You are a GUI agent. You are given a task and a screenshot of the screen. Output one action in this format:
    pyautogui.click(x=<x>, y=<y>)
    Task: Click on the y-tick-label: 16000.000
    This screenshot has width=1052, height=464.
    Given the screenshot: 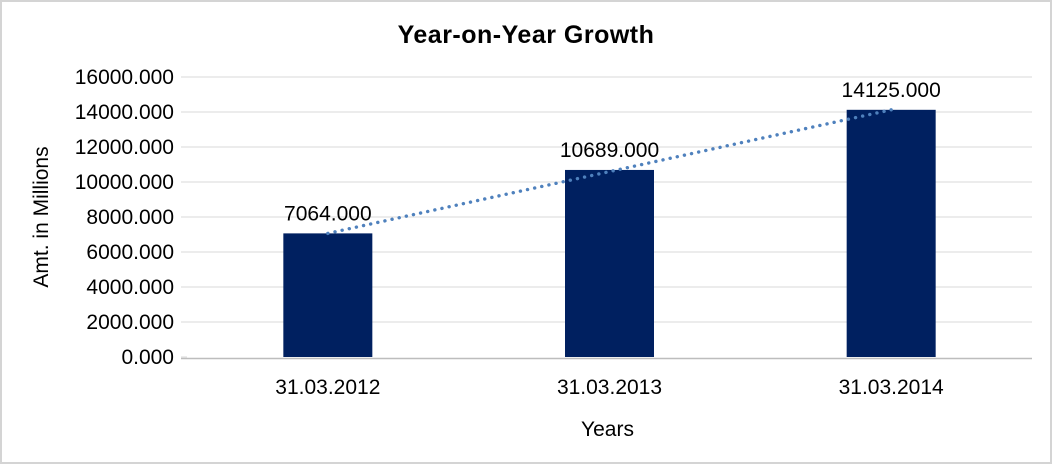 What is the action you would take?
    pyautogui.click(x=124, y=77)
    